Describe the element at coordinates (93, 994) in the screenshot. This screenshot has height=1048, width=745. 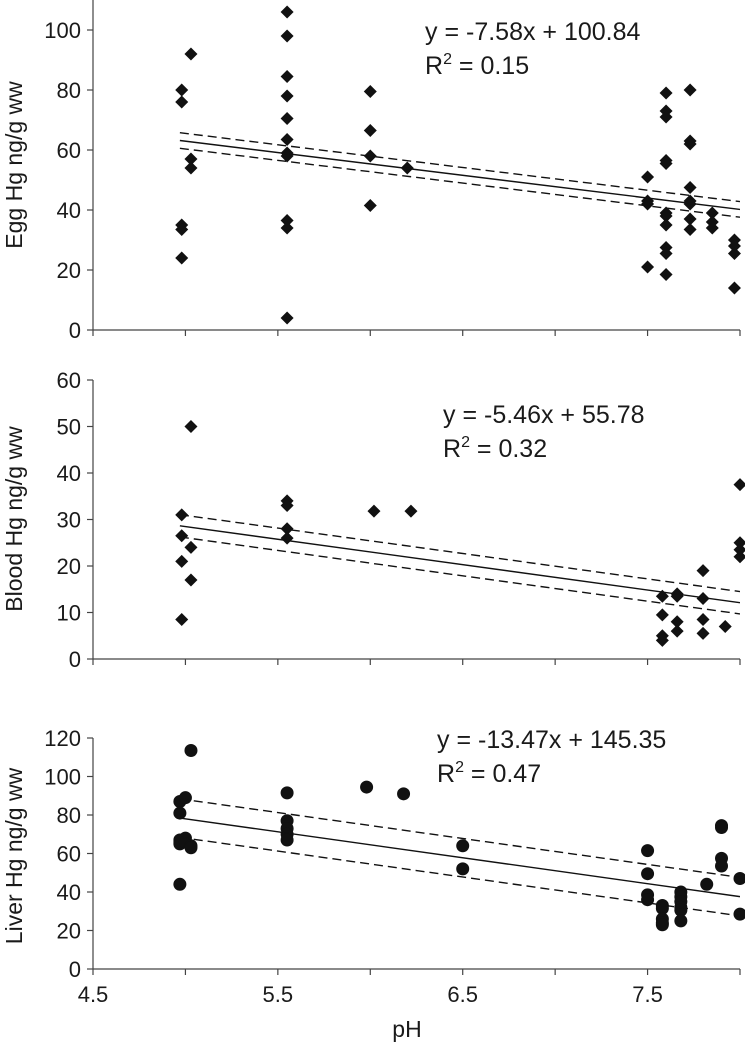
I see `x-tick-label: 4.5` at that location.